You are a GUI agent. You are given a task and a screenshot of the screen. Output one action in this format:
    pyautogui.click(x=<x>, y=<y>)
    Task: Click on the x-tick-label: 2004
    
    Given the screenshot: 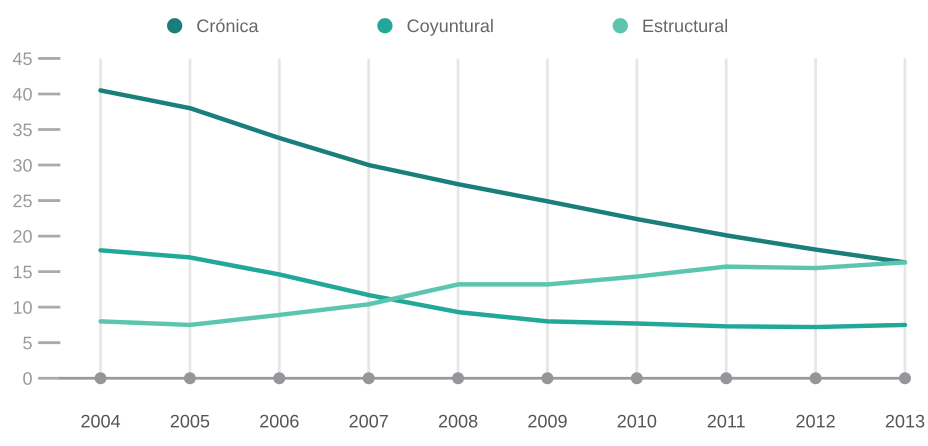 What is the action you would take?
    pyautogui.click(x=100, y=421)
    